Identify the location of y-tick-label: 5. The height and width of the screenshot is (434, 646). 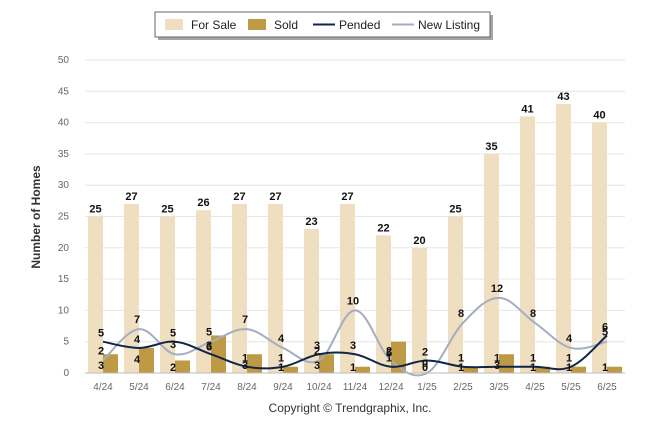
(66, 342).